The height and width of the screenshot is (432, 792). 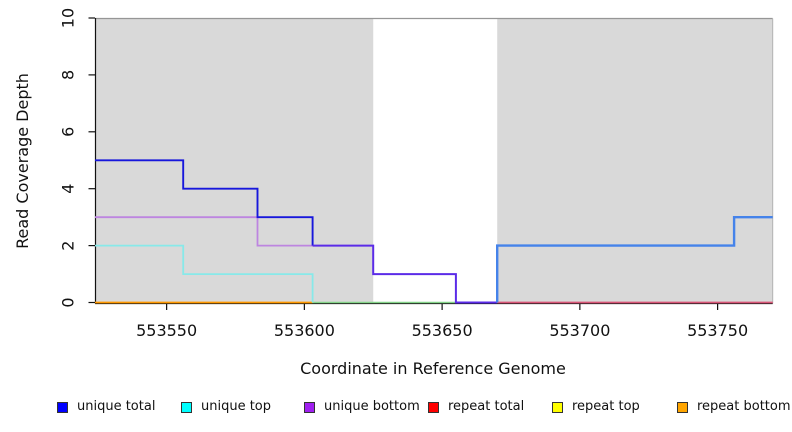 What do you see at coordinates (166, 330) in the screenshot?
I see `x-tick-label: 553550` at bounding box center [166, 330].